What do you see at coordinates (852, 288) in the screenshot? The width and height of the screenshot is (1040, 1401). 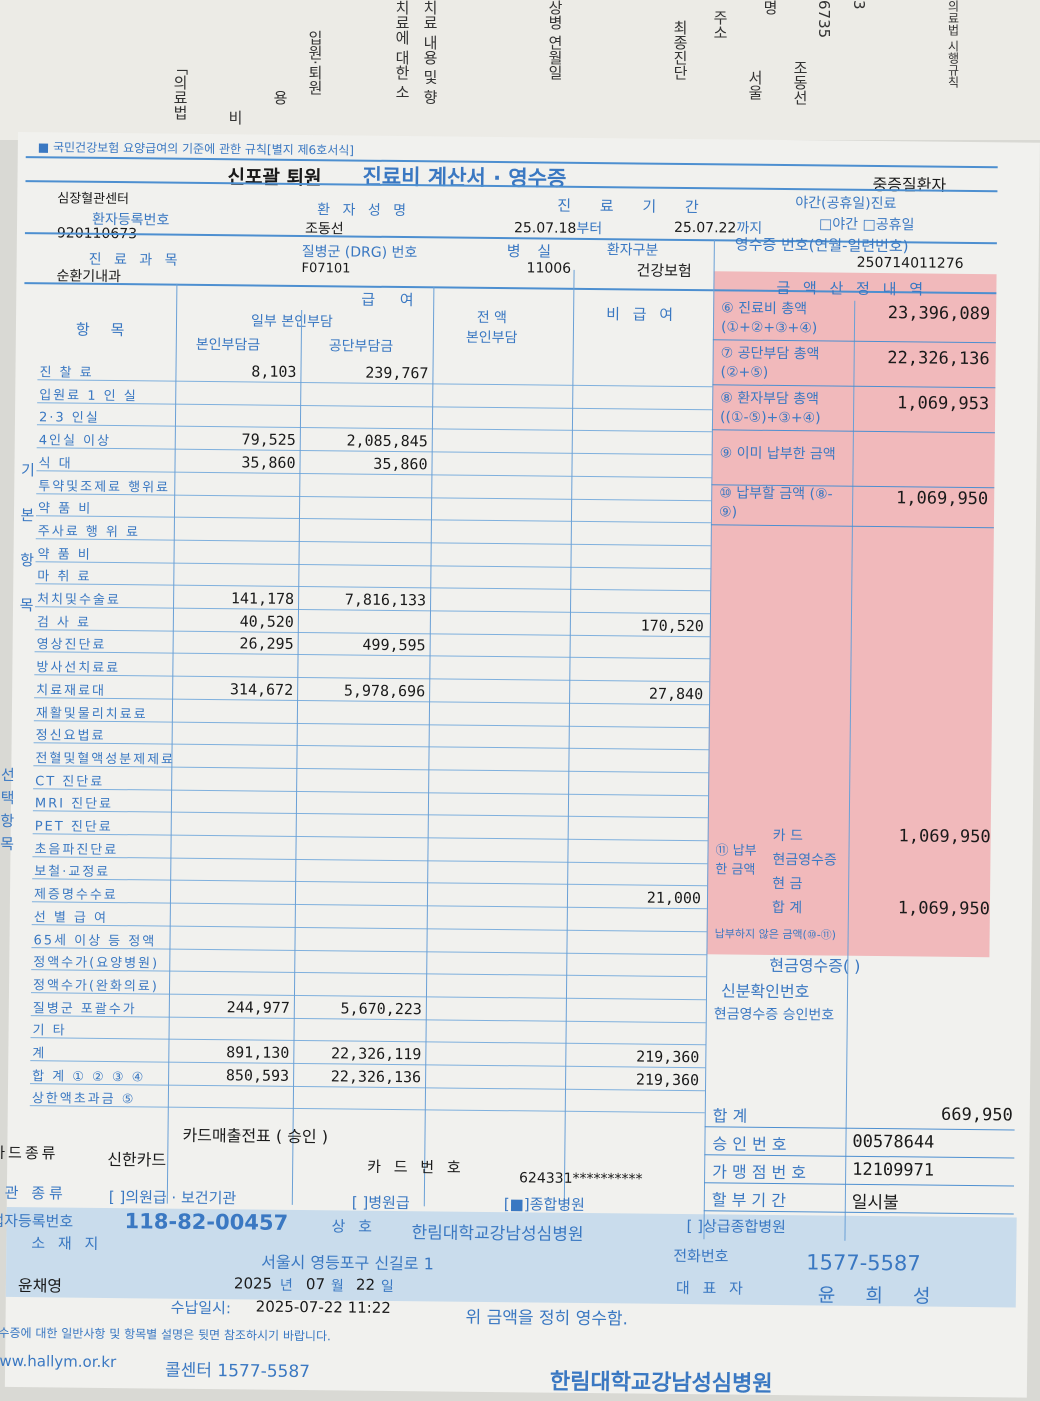 I see `calc-title: 금 액 산 정 내 역` at bounding box center [852, 288].